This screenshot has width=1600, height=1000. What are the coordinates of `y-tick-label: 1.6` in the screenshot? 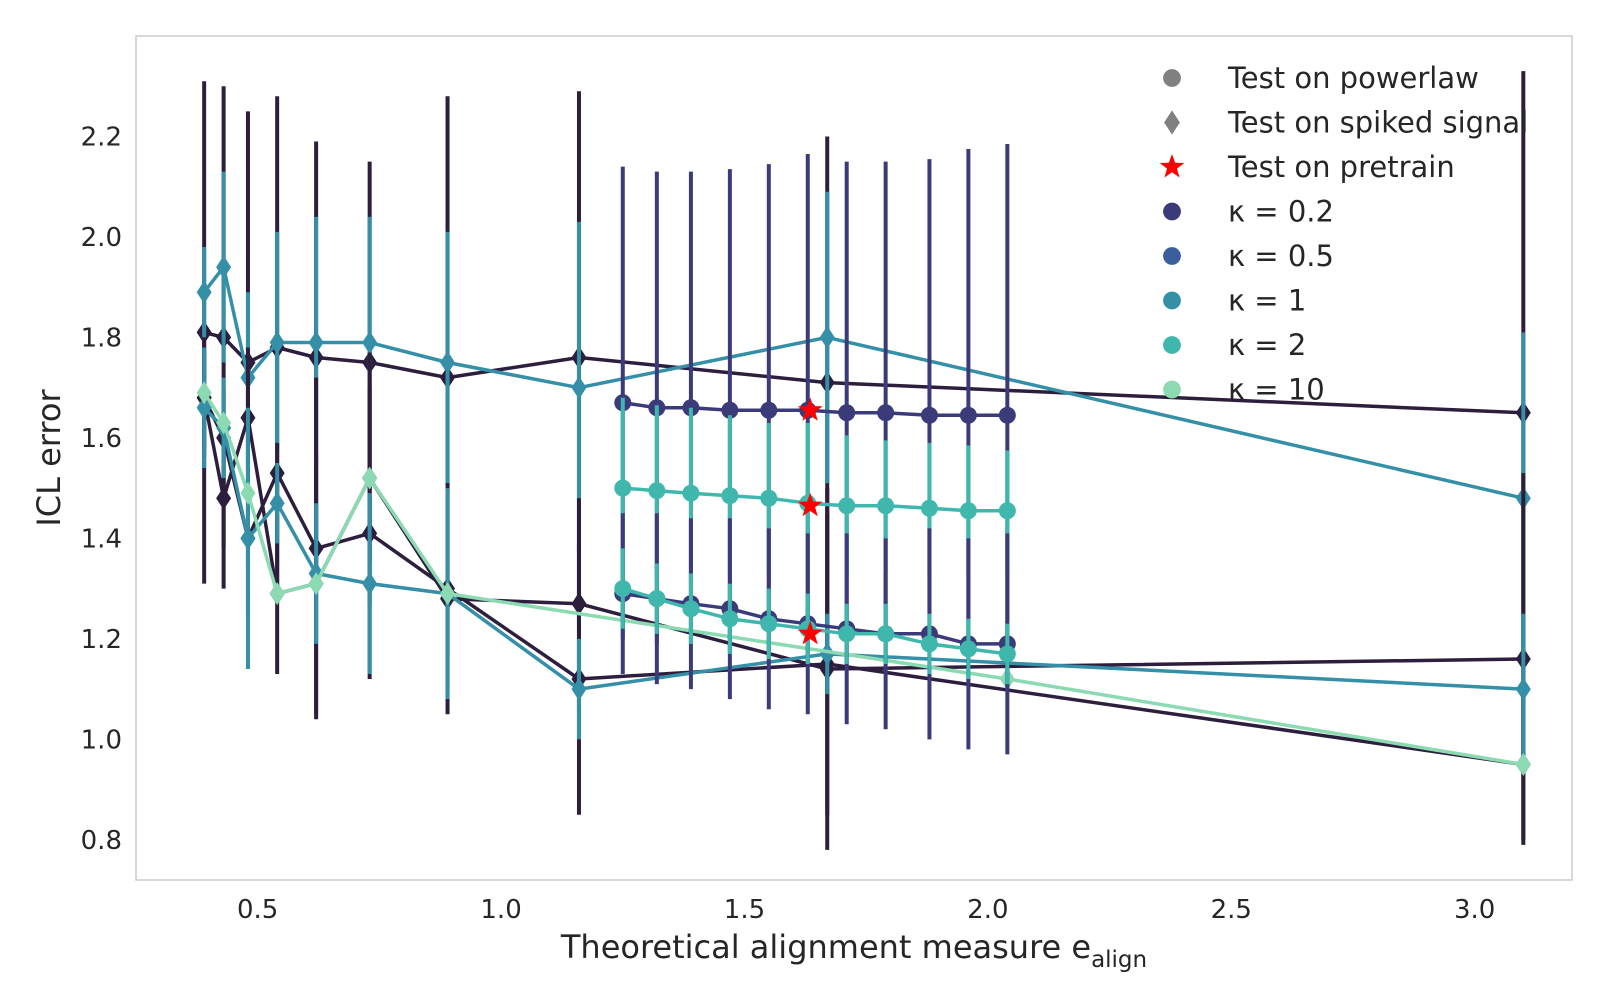 It's located at (101, 439).